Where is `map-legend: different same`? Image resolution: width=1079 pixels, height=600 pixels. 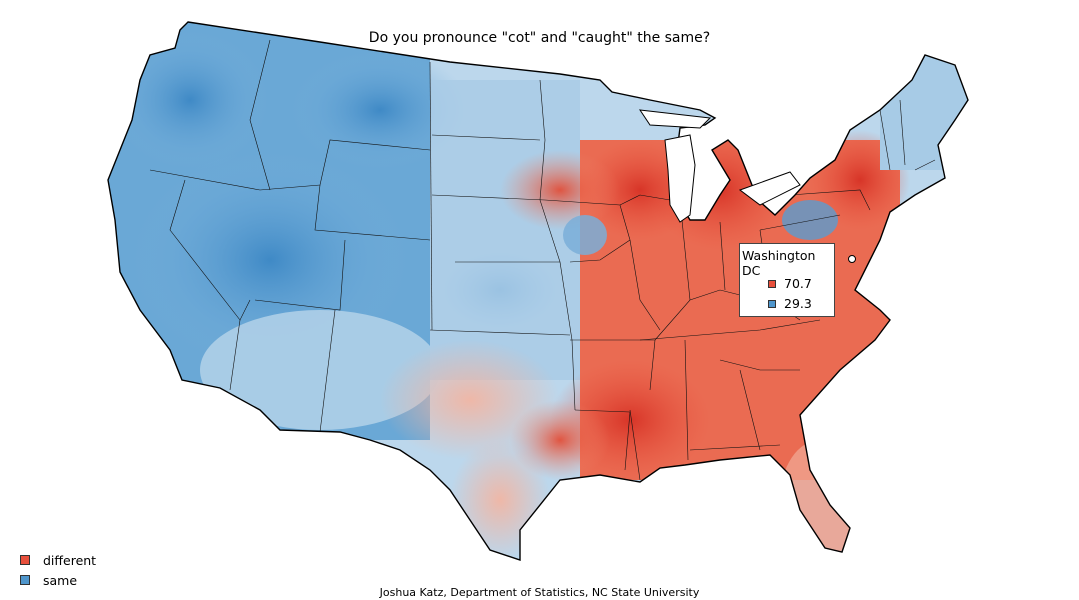
map-legend: different same is located at coordinates (58, 570).